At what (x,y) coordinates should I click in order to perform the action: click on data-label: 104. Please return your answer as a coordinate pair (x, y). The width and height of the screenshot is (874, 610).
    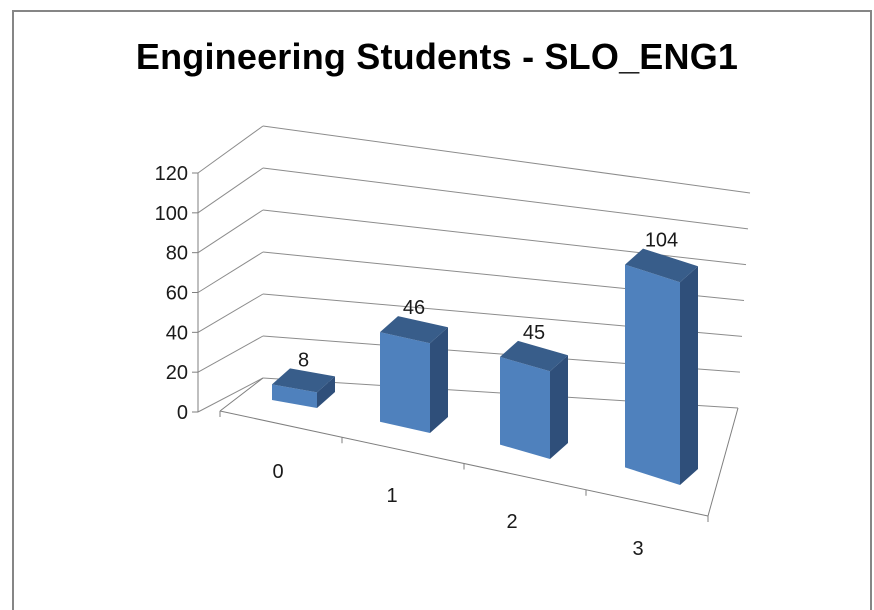
    Looking at the image, I should click on (661, 241).